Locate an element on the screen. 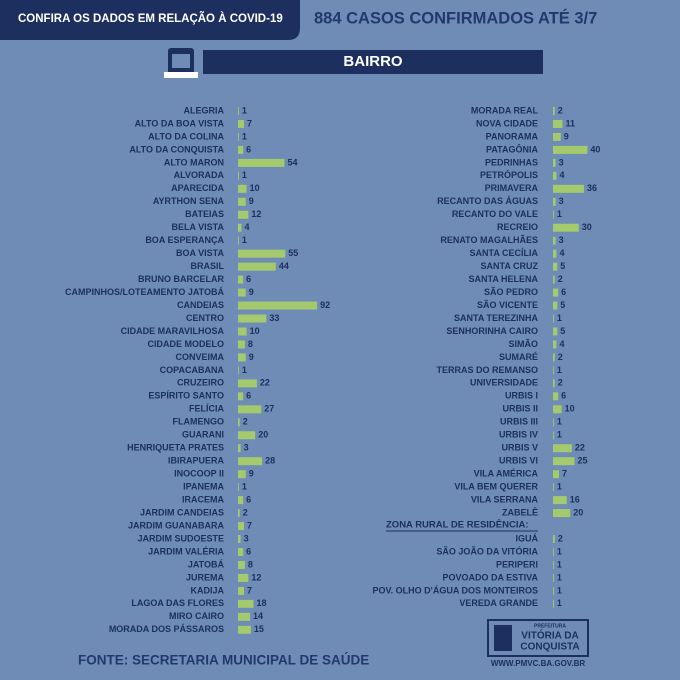 The image size is (680, 680). category-label: AYRTHON SENA is located at coordinates (189, 201).